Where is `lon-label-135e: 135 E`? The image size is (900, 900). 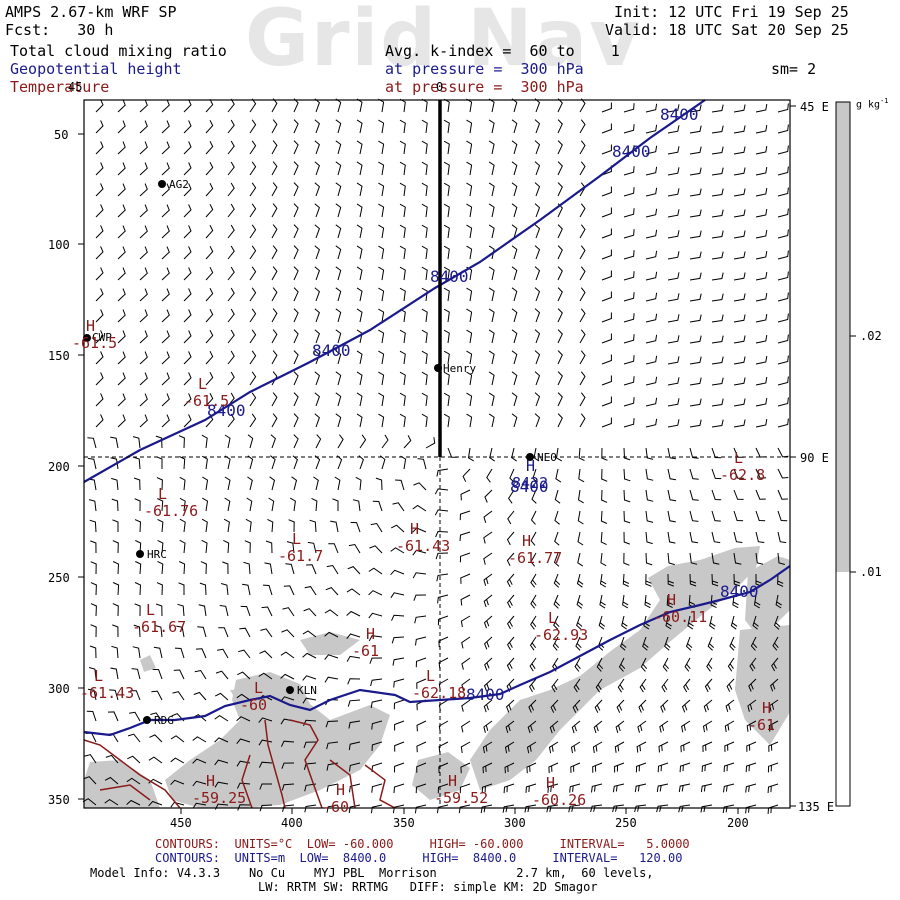
lon-label-135e: 135 E is located at coordinates (816, 807).